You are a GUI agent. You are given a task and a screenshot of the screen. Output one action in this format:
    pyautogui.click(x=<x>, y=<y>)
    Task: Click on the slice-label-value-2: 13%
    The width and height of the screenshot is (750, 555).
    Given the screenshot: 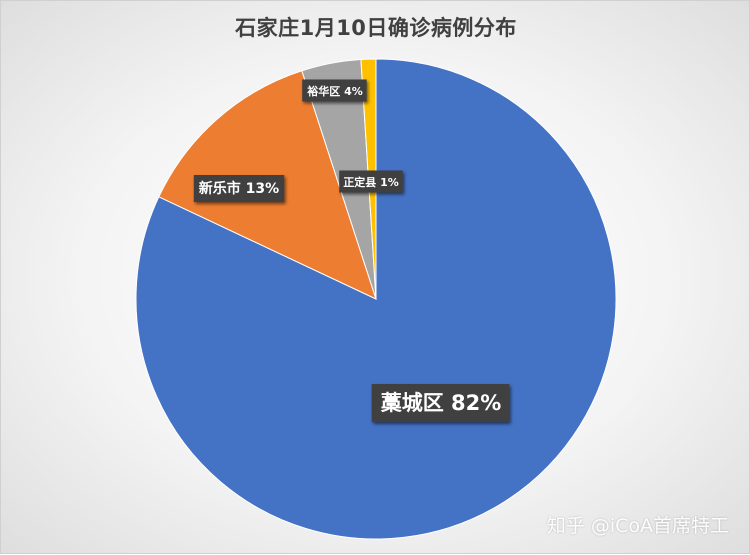 What is the action you would take?
    pyautogui.click(x=263, y=189)
    